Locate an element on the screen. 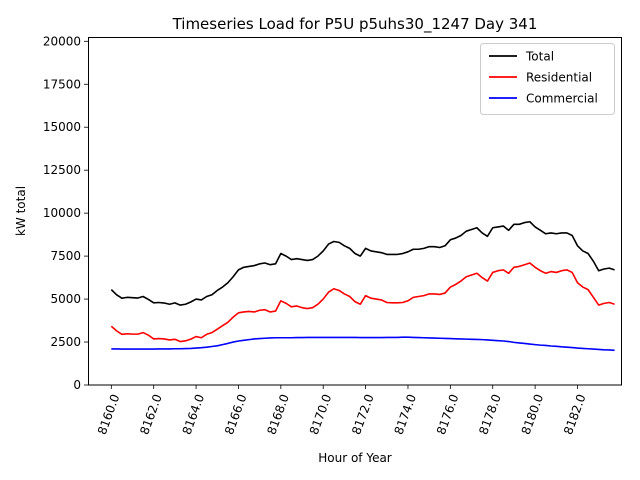 Image resolution: width=640 pixels, height=480 pixels. y-tick-label: 17500 is located at coordinates (62, 84).